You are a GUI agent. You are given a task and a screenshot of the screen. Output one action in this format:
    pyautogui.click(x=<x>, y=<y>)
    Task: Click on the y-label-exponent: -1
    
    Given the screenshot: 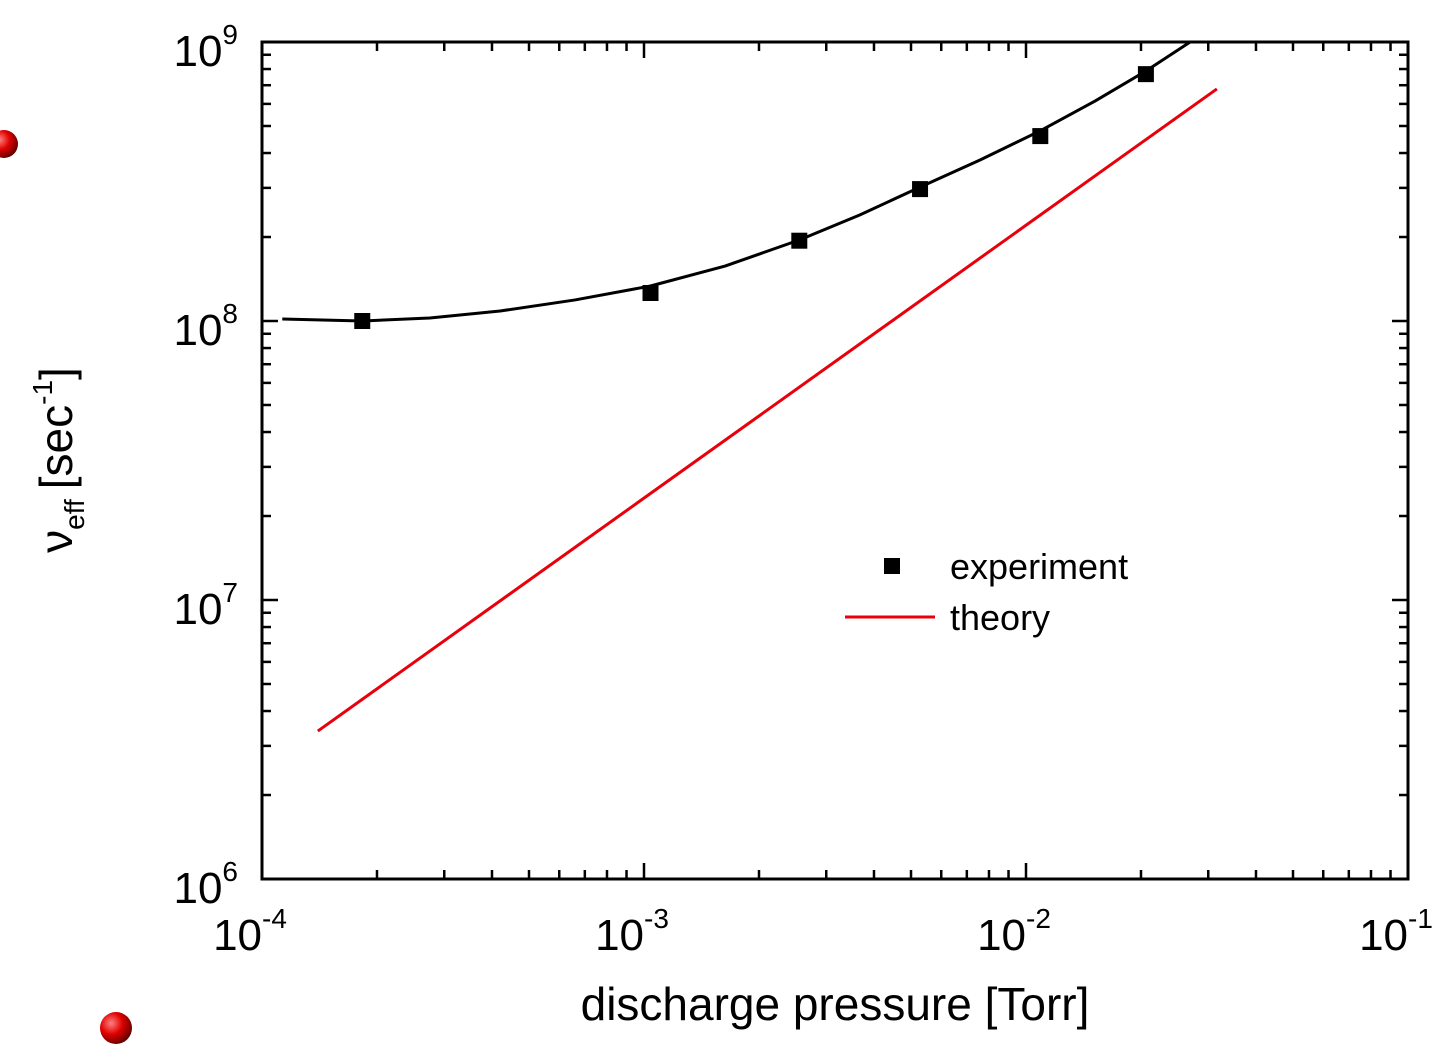 What is the action you would take?
    pyautogui.click(x=42, y=392)
    